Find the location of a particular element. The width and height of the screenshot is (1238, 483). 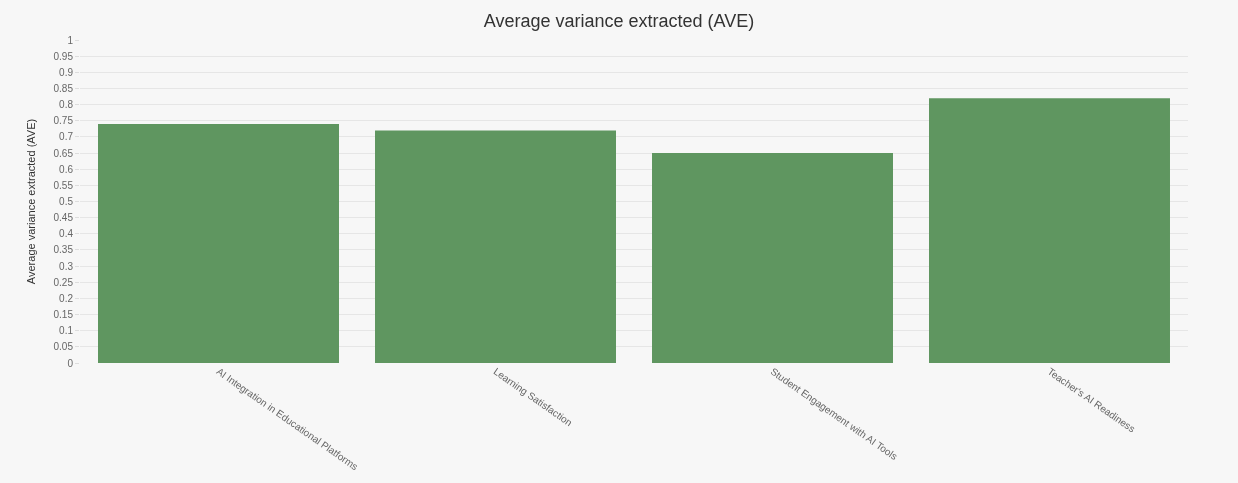

y-tick-label: 0.1 is located at coordinates (66, 331).